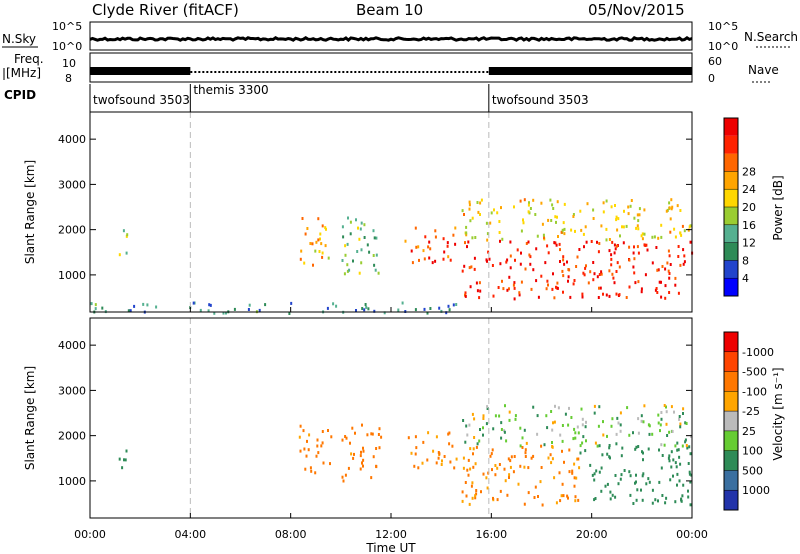 This screenshot has height=554, width=800. I want to click on velocity-colorbar-tick-4: -25, so click(751, 411).